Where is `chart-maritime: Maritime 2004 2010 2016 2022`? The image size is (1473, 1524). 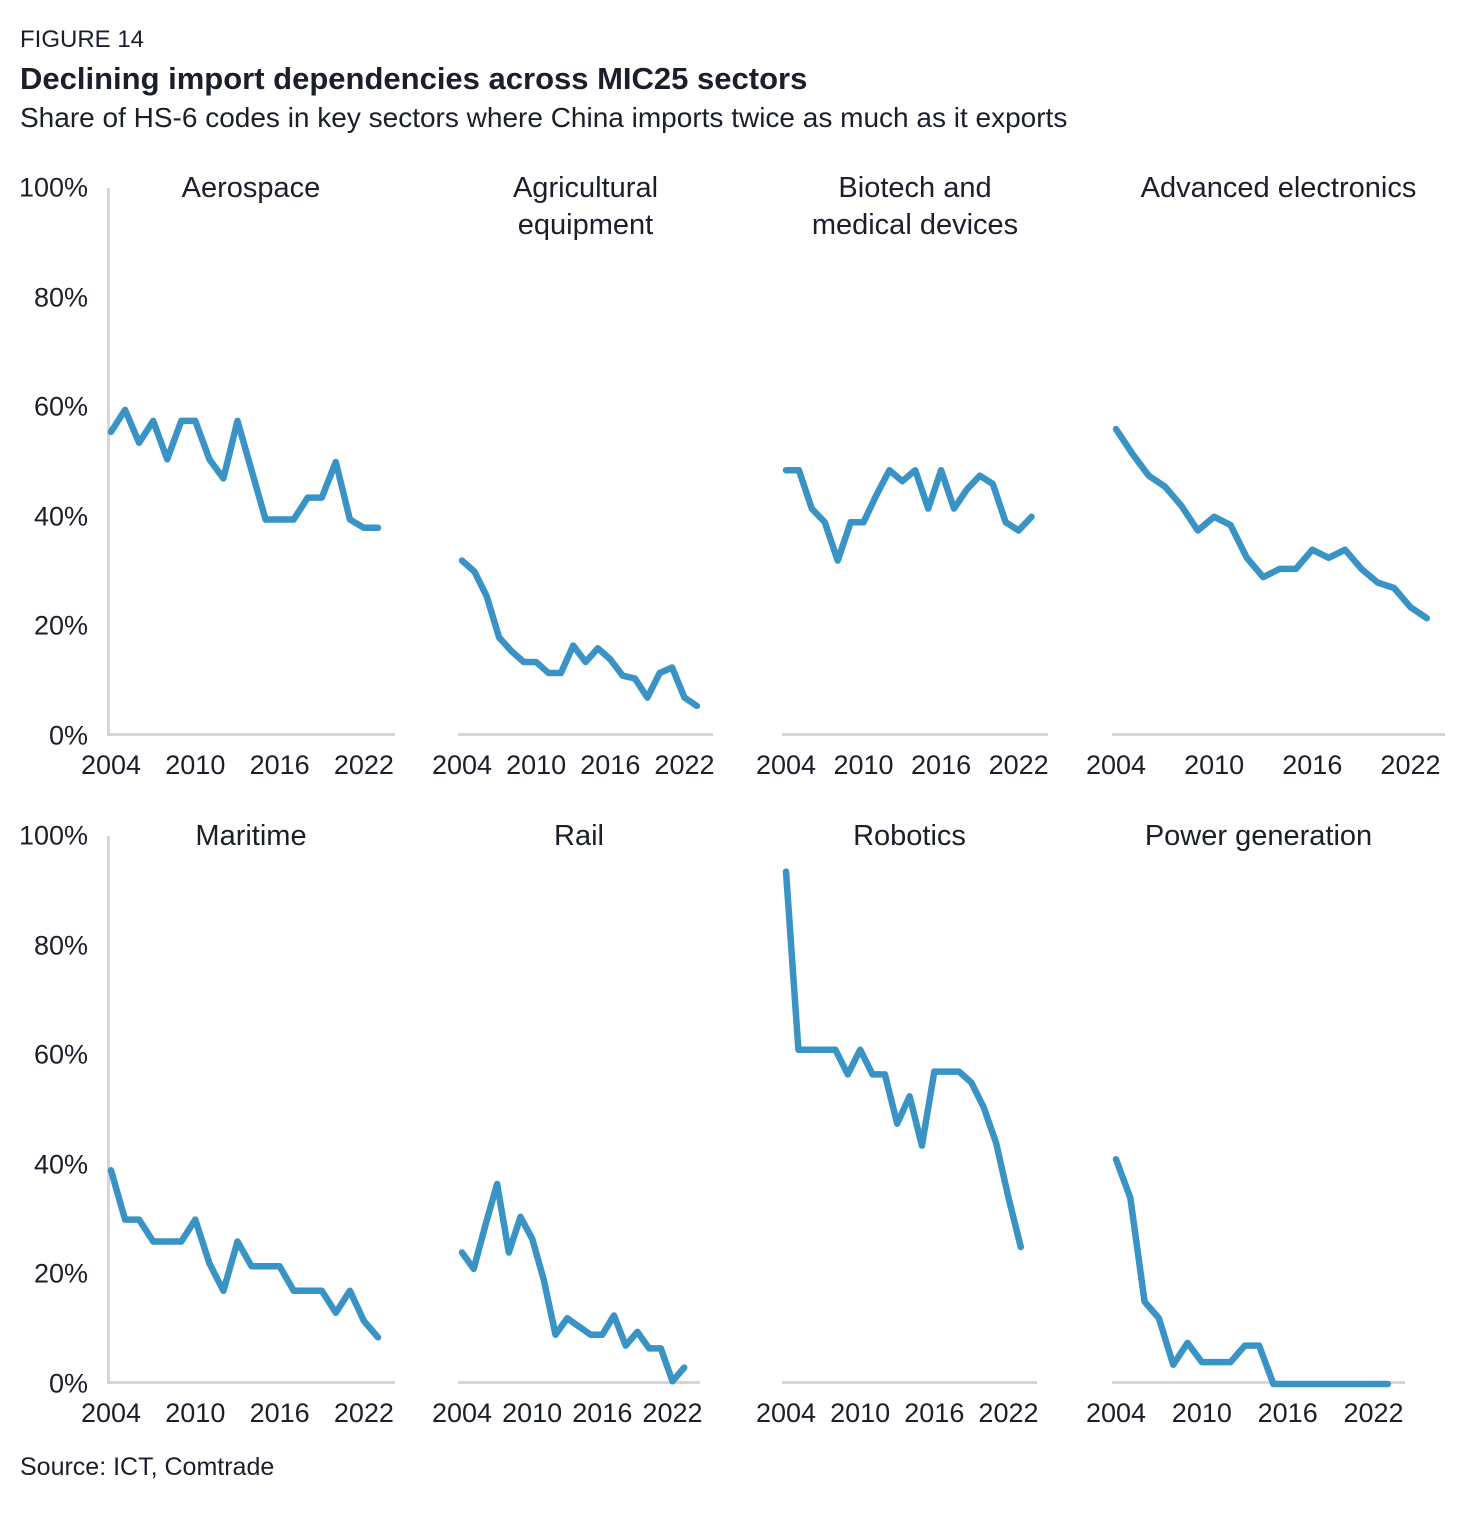 chart-maritime: Maritime 2004 2010 2016 2022 is located at coordinates (238, 1126).